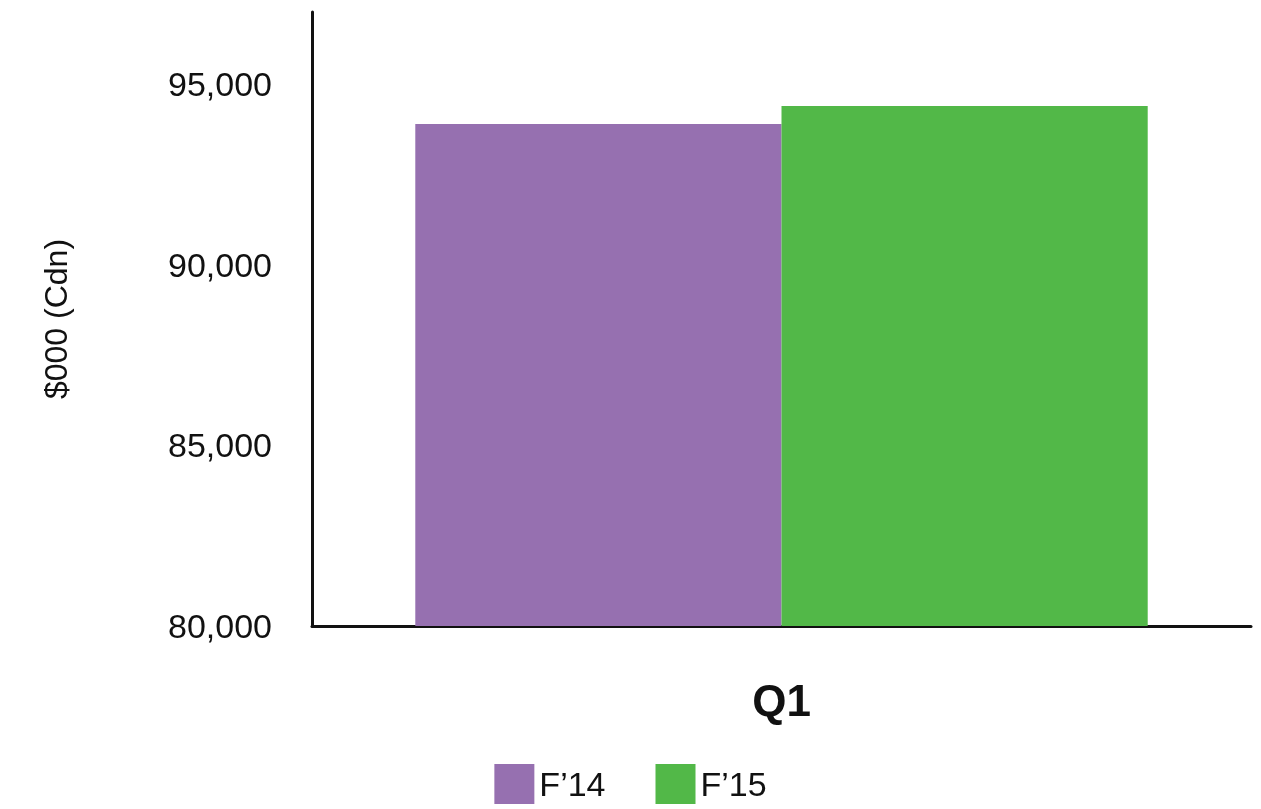  What do you see at coordinates (220, 626) in the screenshot?
I see `y-tick-label: 80,000` at bounding box center [220, 626].